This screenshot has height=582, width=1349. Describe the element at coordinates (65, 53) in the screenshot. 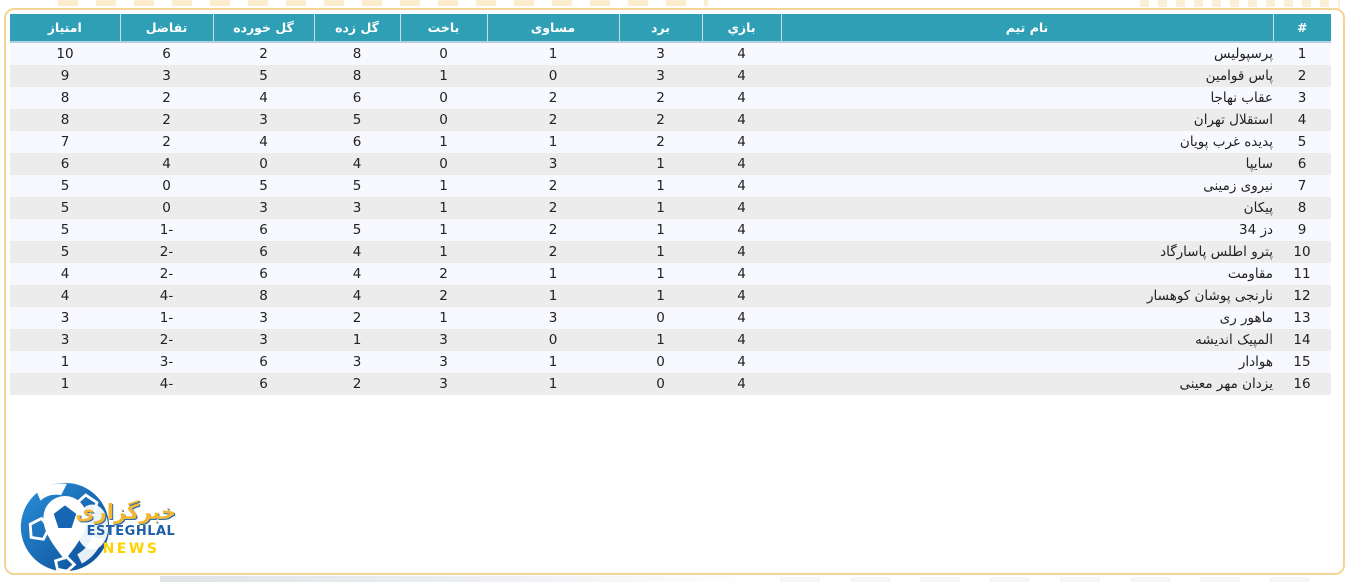

I see `cell-points: 10` at that location.